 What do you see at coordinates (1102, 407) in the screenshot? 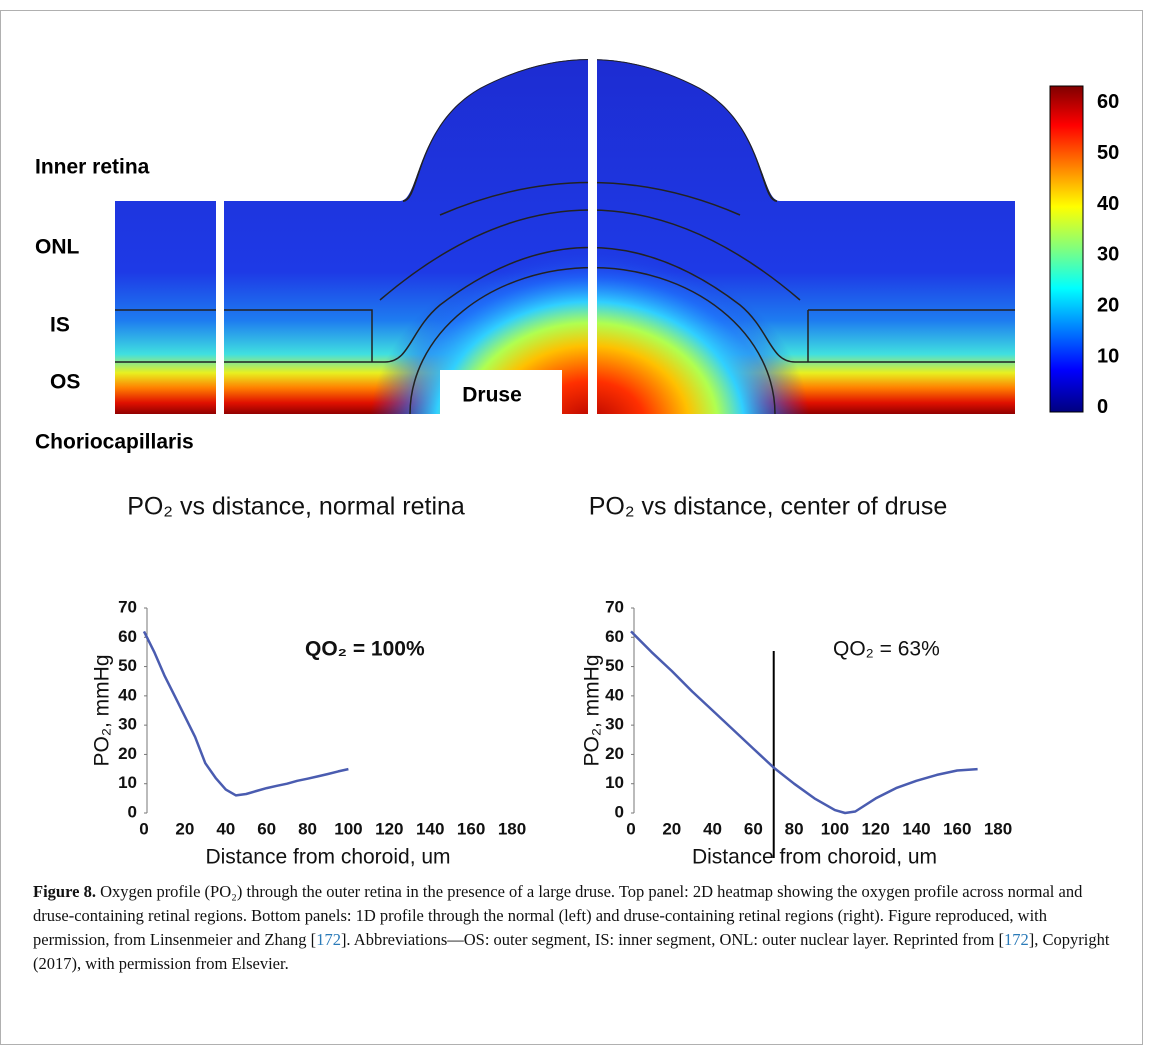
I see `colorbar-tick-label: 0` at bounding box center [1102, 407].